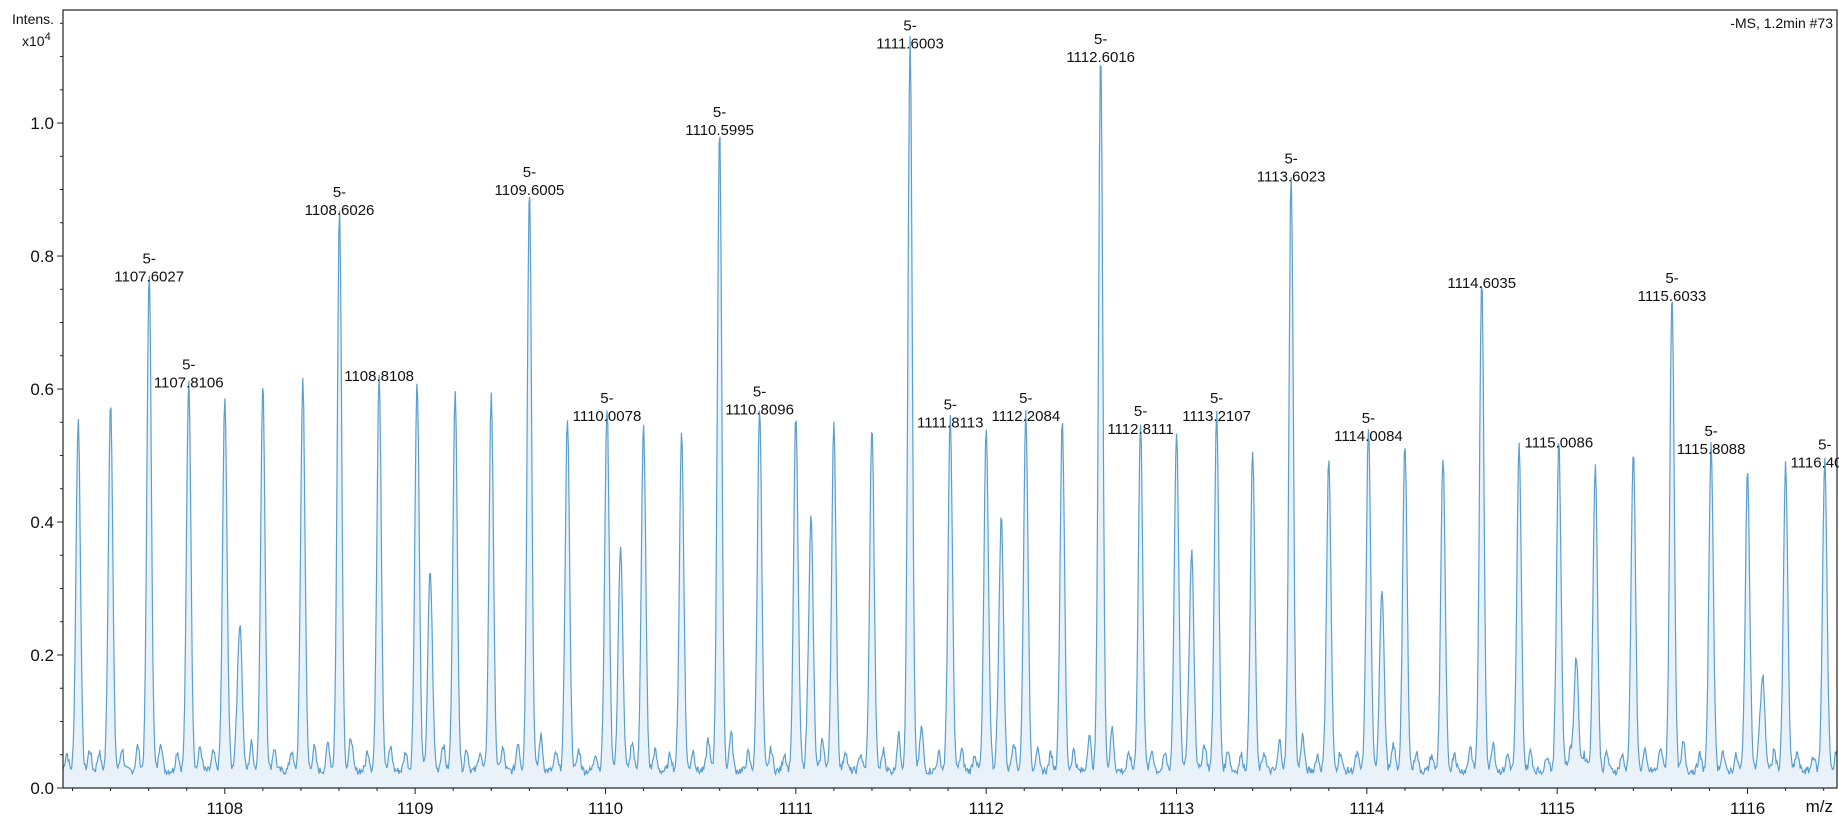 Image resolution: width=1839 pixels, height=822 pixels. What do you see at coordinates (1814, 462) in the screenshot?
I see `peak-mz-label: 1116.4059` at bounding box center [1814, 462].